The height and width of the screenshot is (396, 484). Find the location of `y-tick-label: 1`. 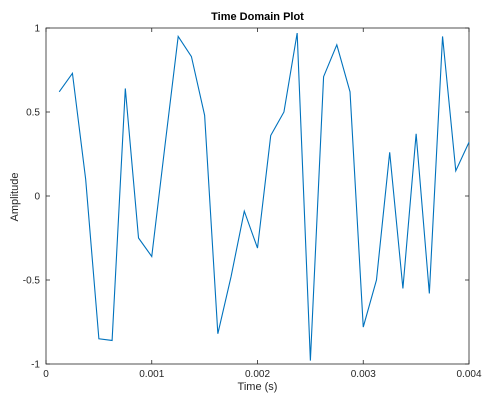

y-tick-label: 1 is located at coordinates (37, 29).